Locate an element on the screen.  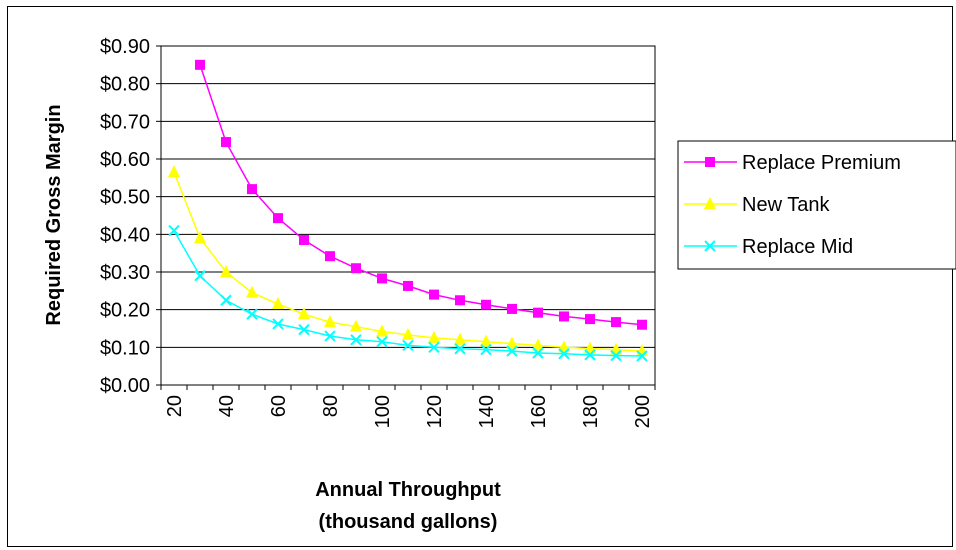
legend: Replace Premium New Tank Replace Mid is located at coordinates (816, 205).